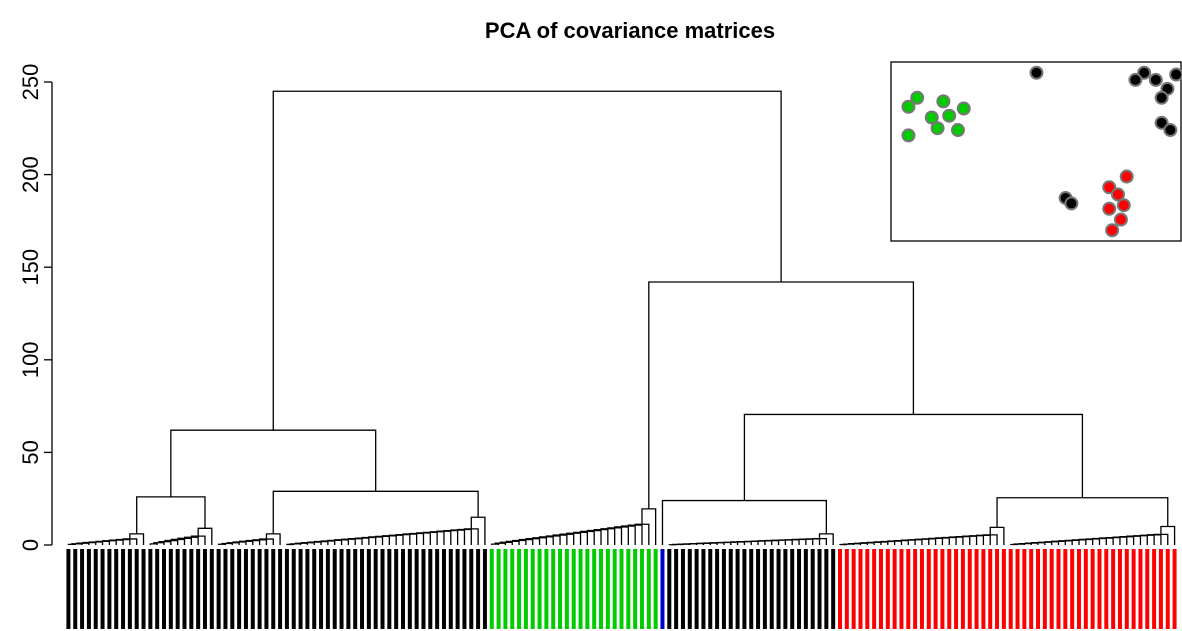 Image resolution: width=1182 pixels, height=631 pixels. I want to click on y-tick-label: 50, so click(30, 452).